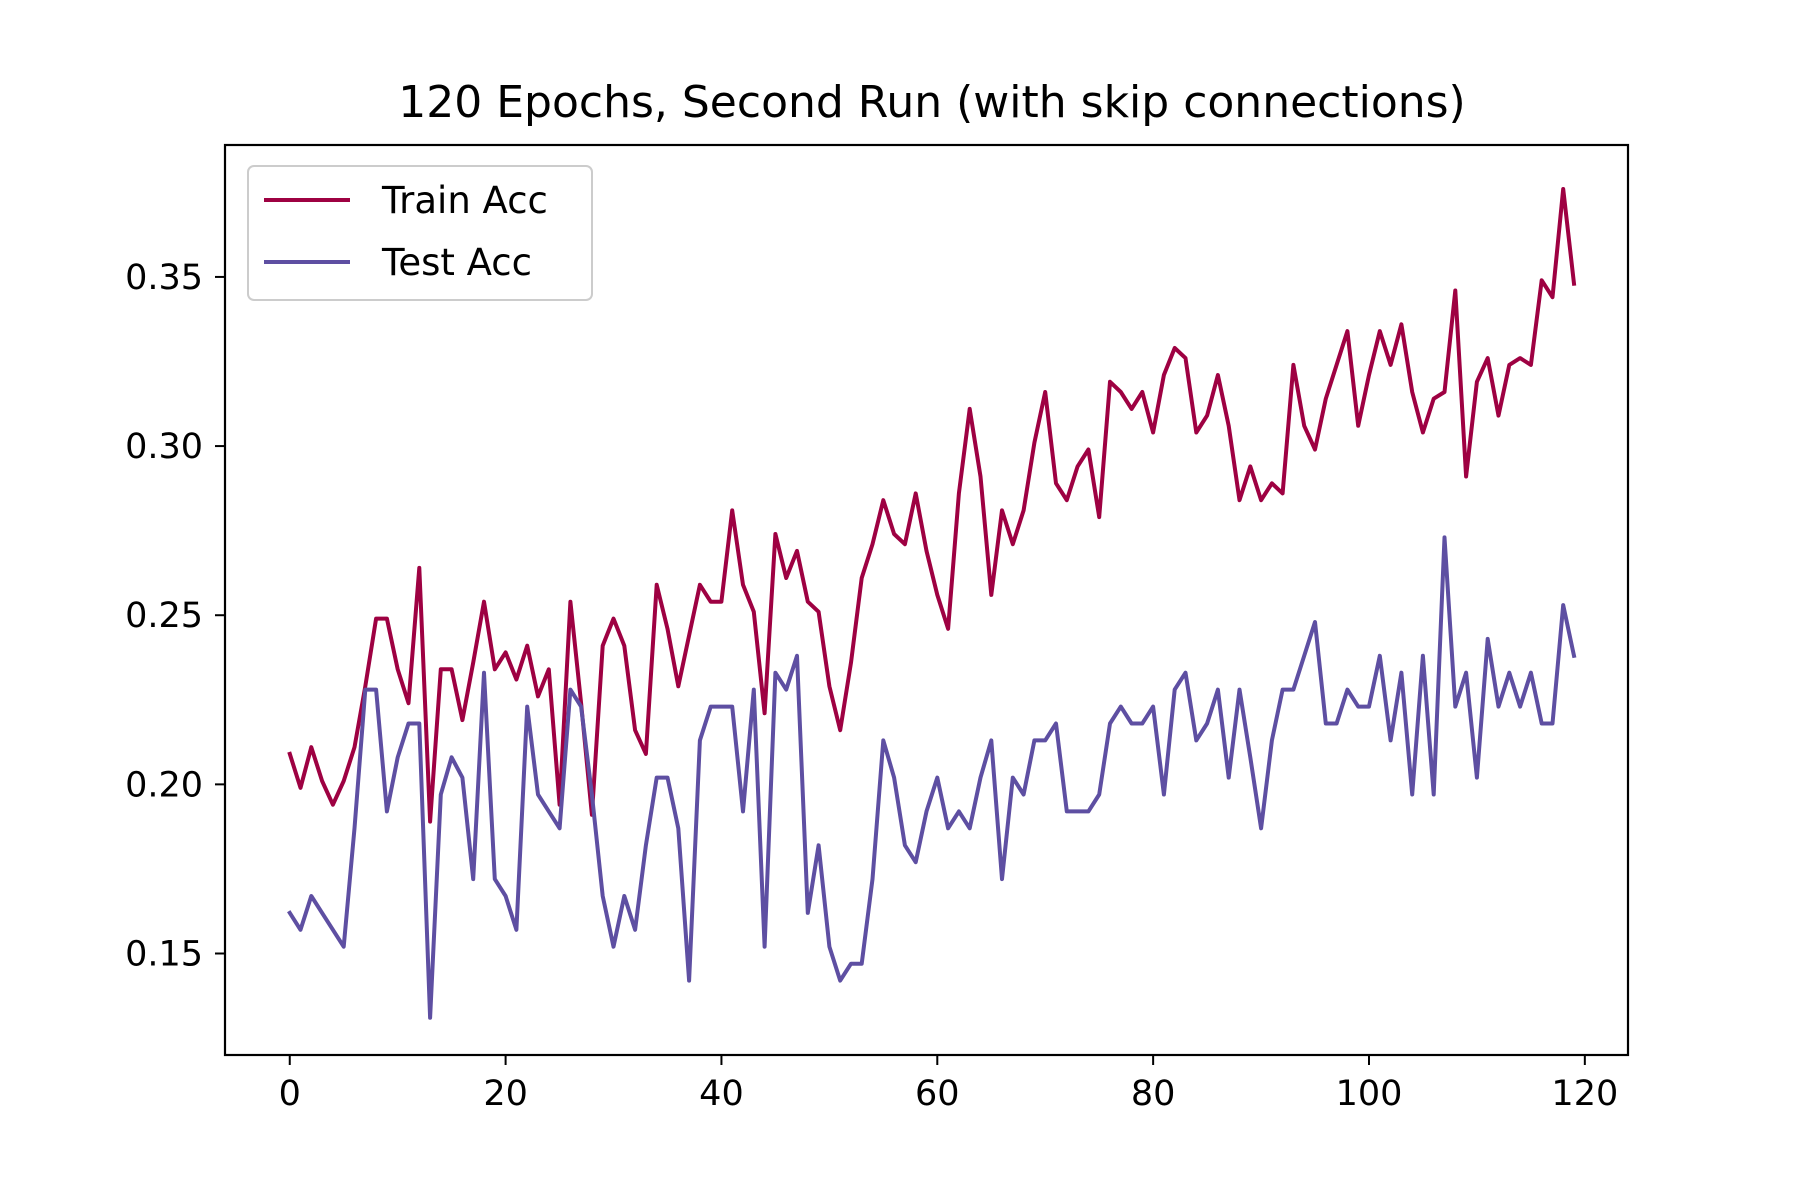 The image size is (1800, 1200). What do you see at coordinates (505, 1094) in the screenshot?
I see `x-tick-label: 20` at bounding box center [505, 1094].